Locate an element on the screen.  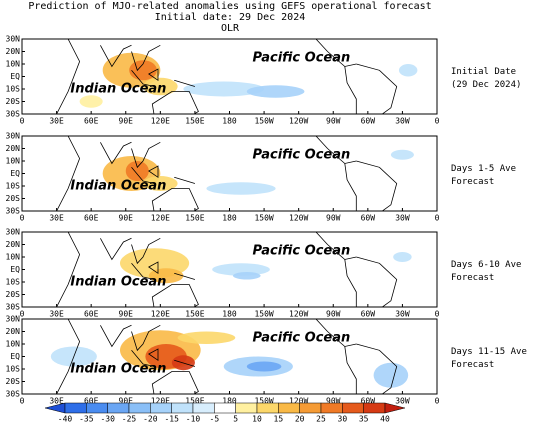
colorbar-label: 35 is located at coordinates (364, 419).